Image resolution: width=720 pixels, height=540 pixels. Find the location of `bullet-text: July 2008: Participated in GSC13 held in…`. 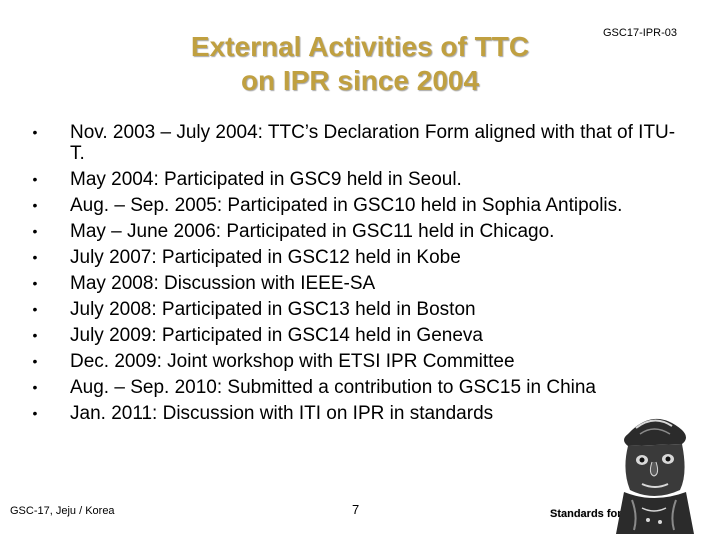

bullet-text: July 2008: Participated in GSC13 held in… is located at coordinates (273, 309).